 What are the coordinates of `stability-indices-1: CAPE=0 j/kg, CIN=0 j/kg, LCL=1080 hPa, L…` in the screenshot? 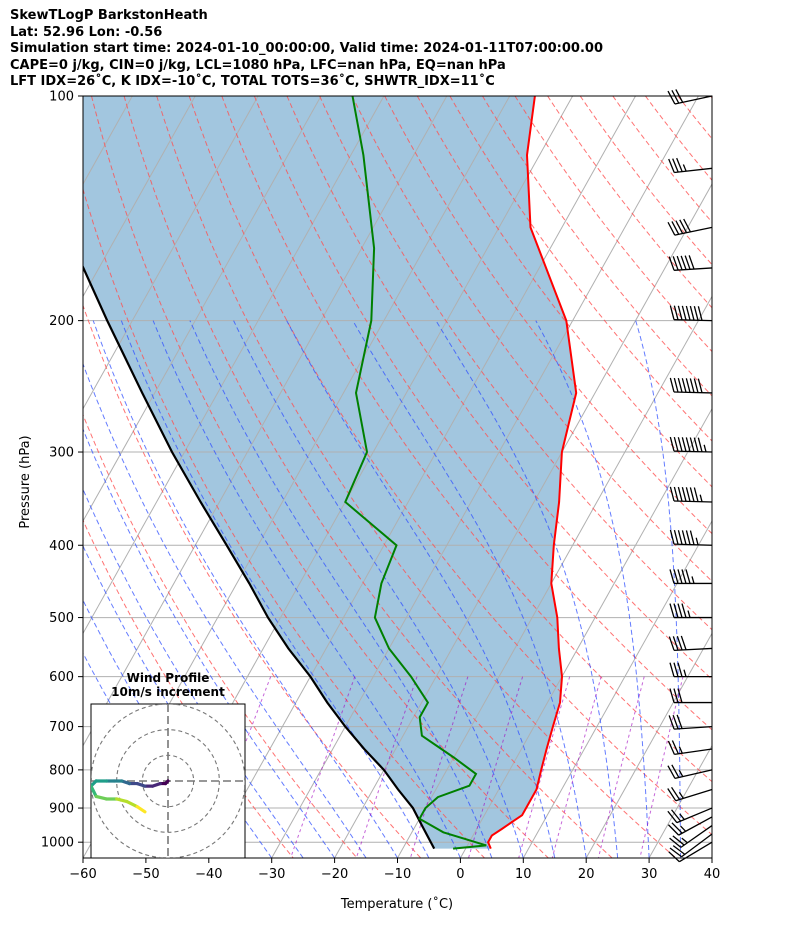 It's located at (258, 65).